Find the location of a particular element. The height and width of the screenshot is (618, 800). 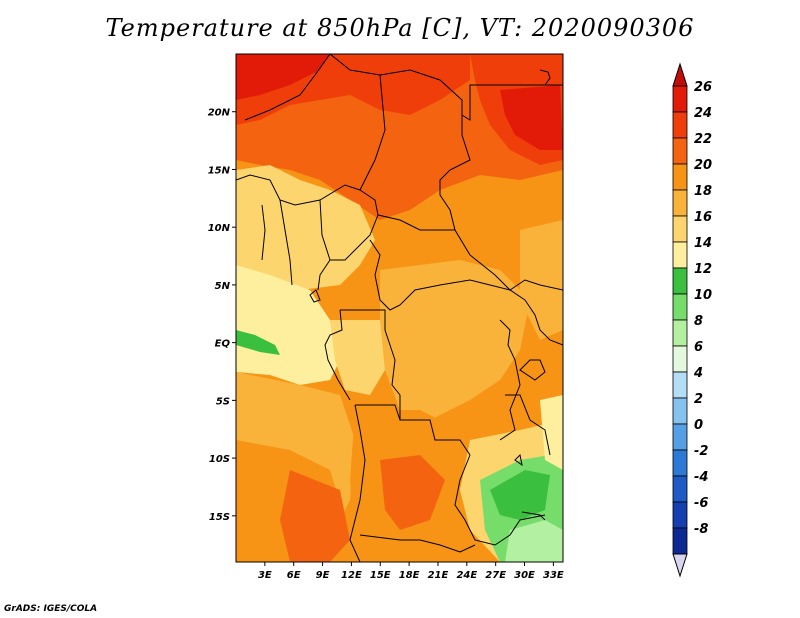

region-26-east is located at coordinates (531, 117).